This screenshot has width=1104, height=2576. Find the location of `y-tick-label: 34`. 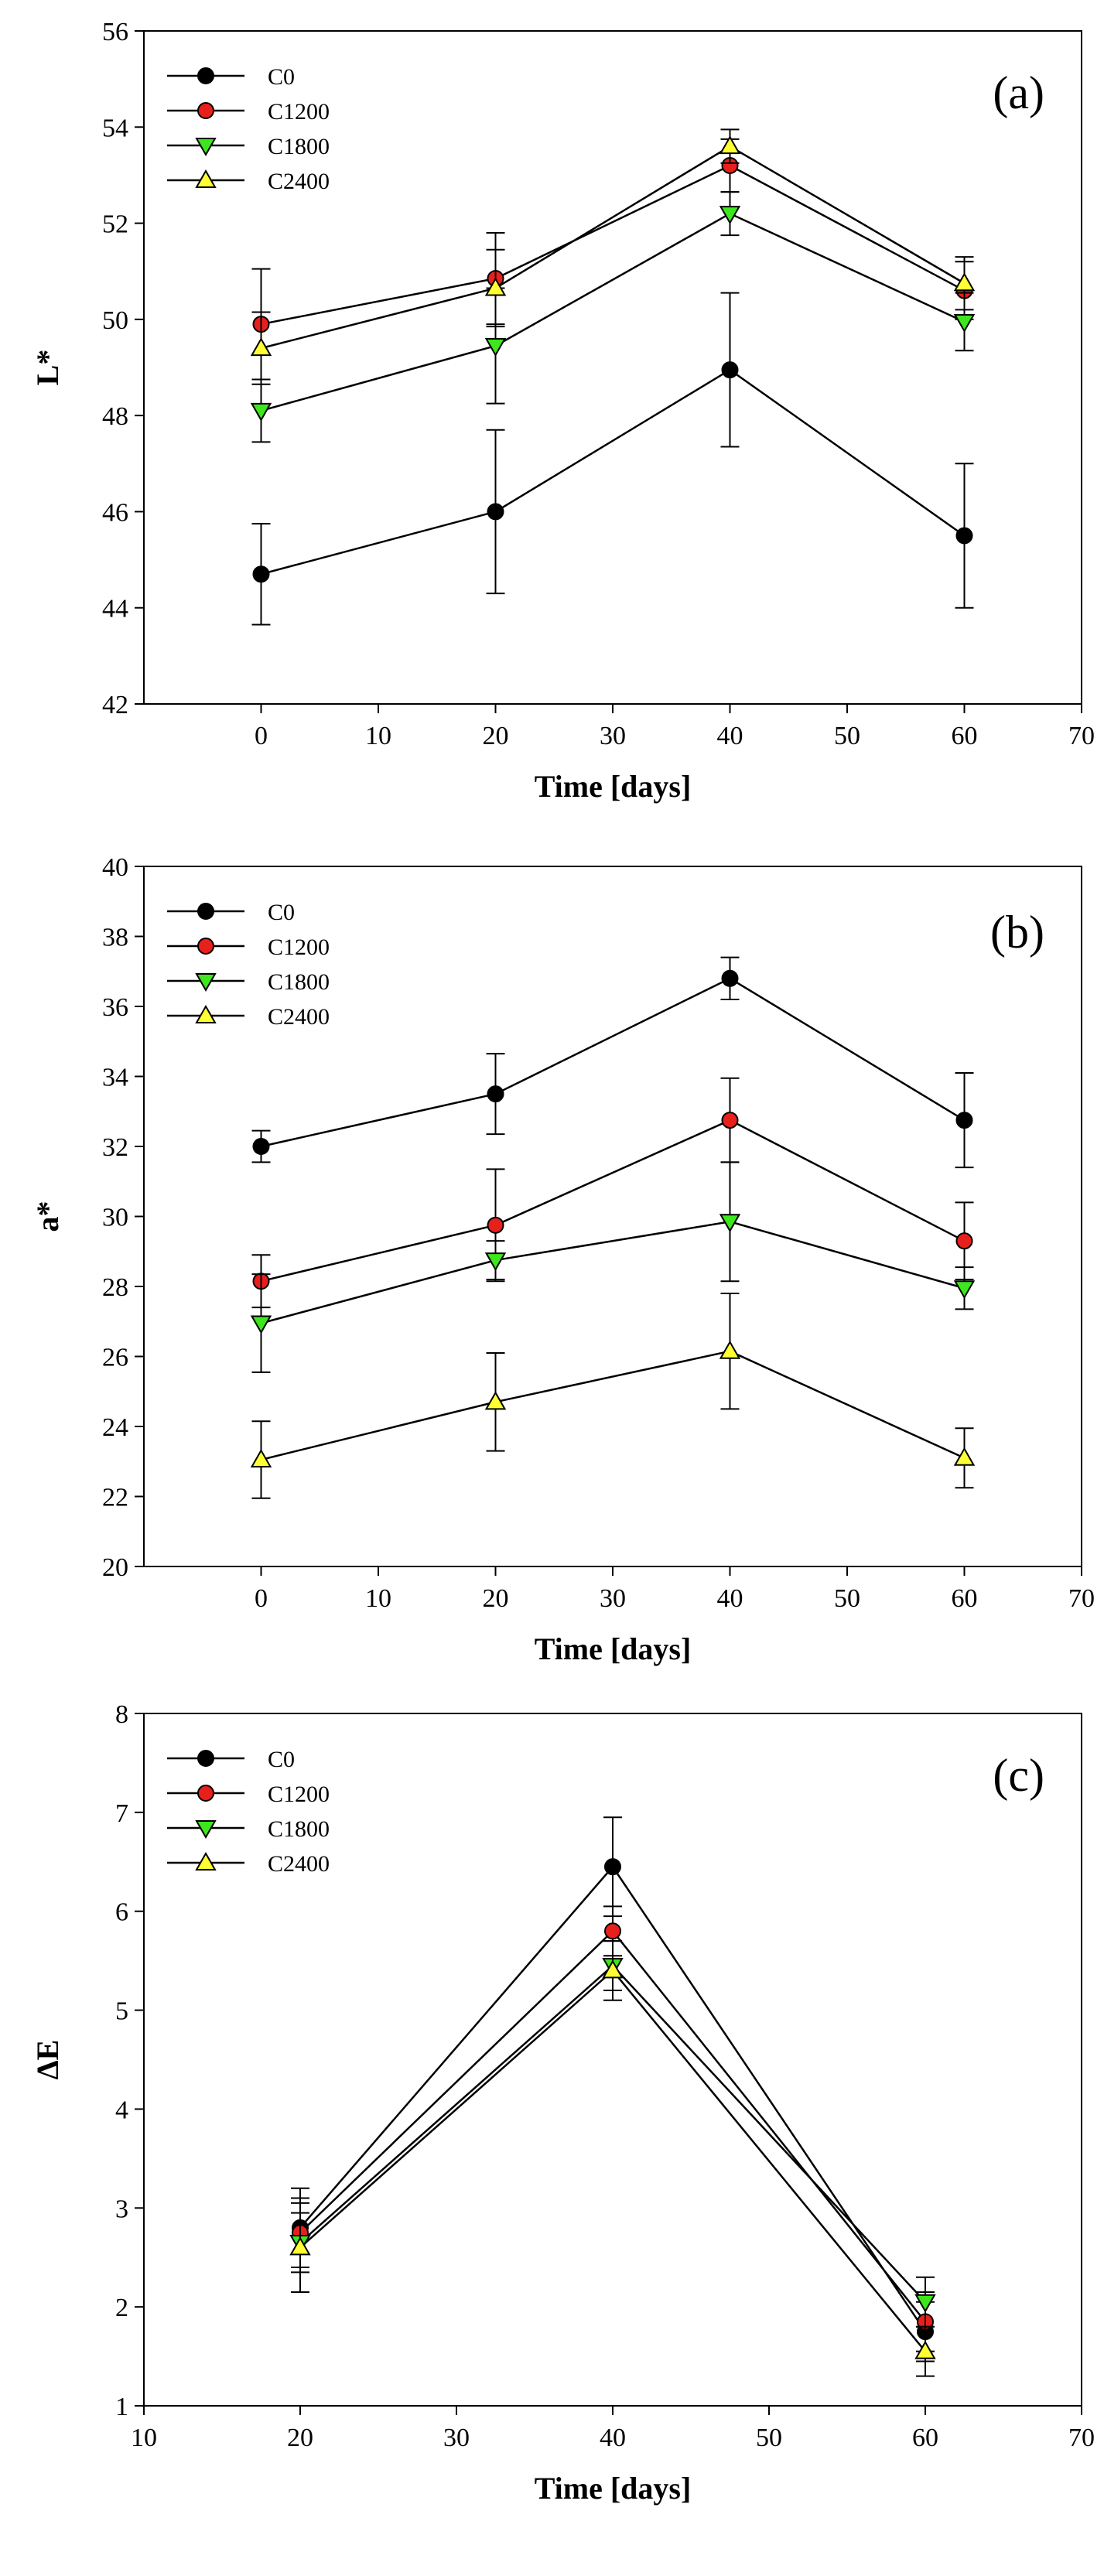

y-tick-label: 34 is located at coordinates (115, 1078).